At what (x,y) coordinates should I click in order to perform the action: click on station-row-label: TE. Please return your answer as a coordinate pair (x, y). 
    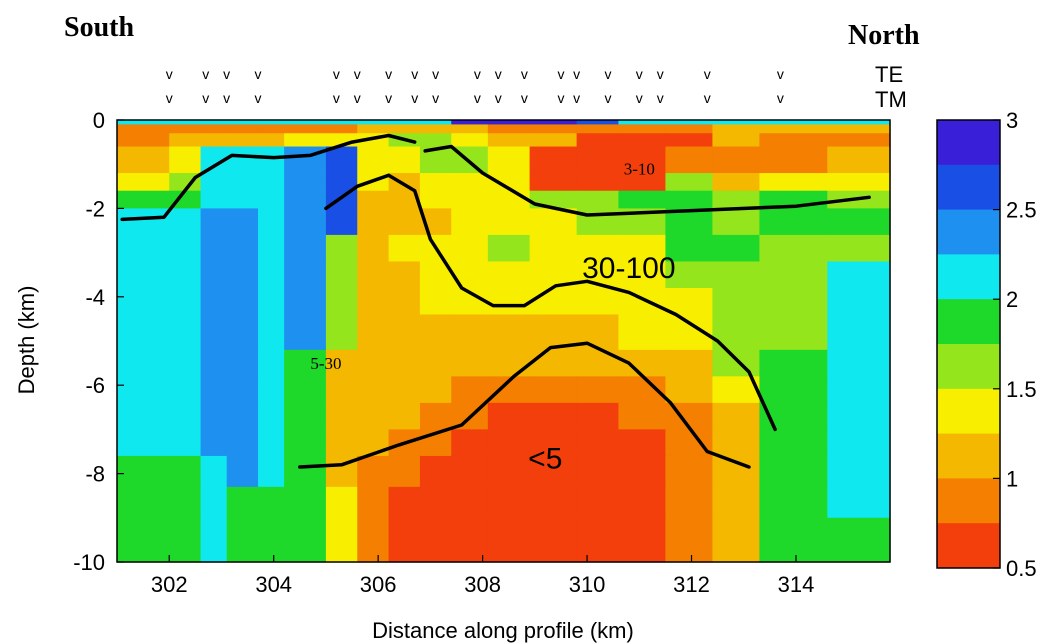
    Looking at the image, I should click on (889, 74).